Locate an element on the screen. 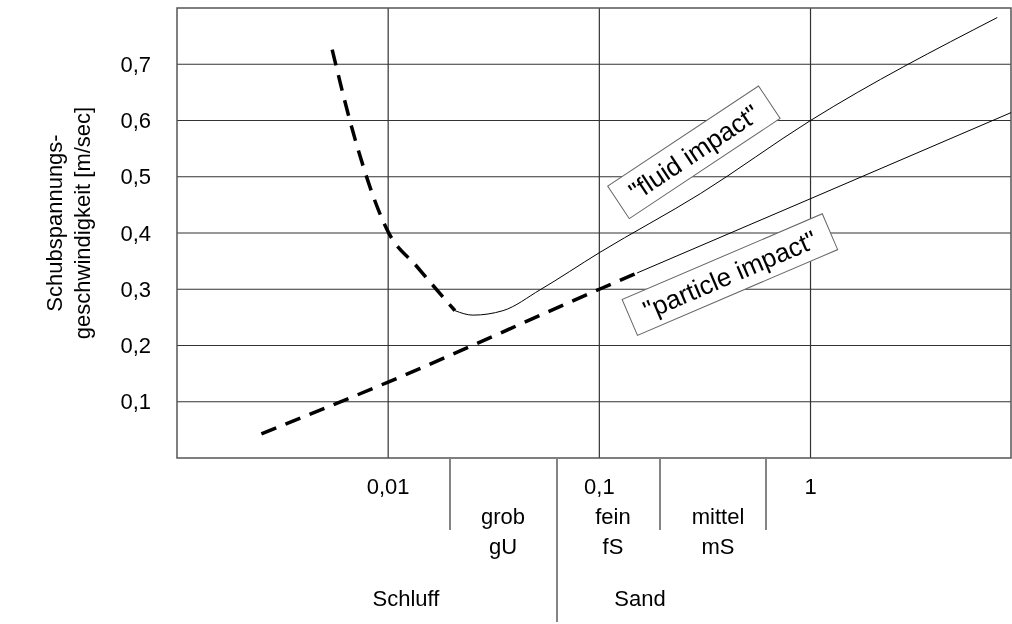  text: Schluff is located at coordinates (406, 598).